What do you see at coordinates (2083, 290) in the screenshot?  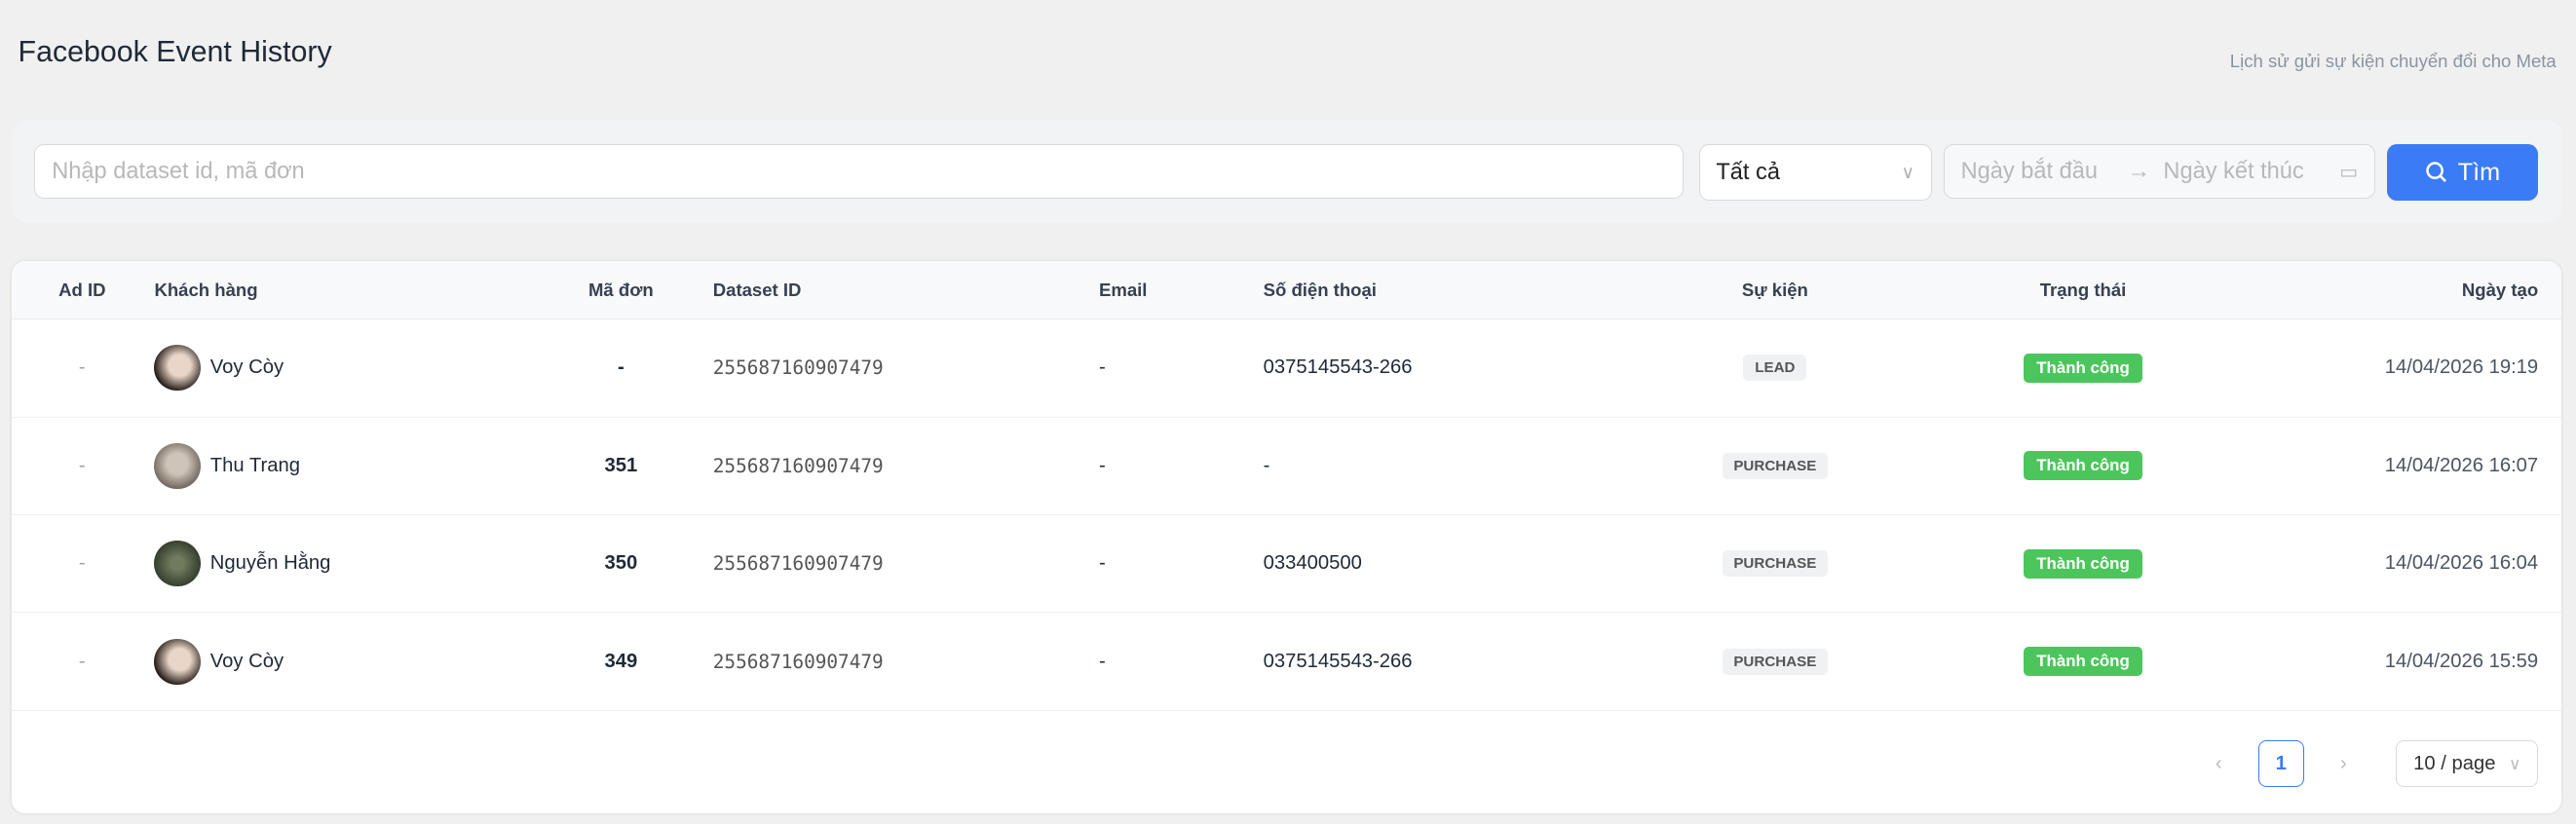 I see `col-status: Trạng thái` at bounding box center [2083, 290].